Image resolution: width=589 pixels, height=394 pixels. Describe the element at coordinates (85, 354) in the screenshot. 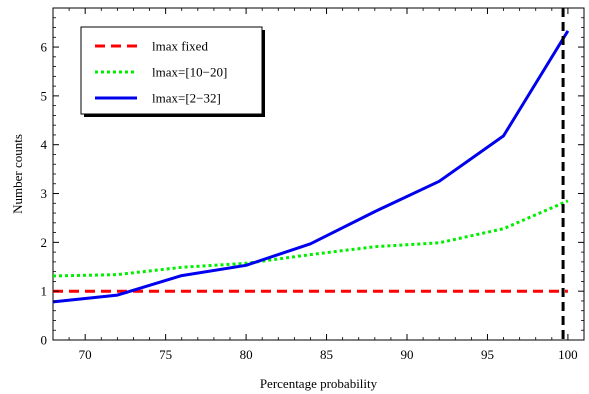

I see `x-tick-label: 70` at that location.